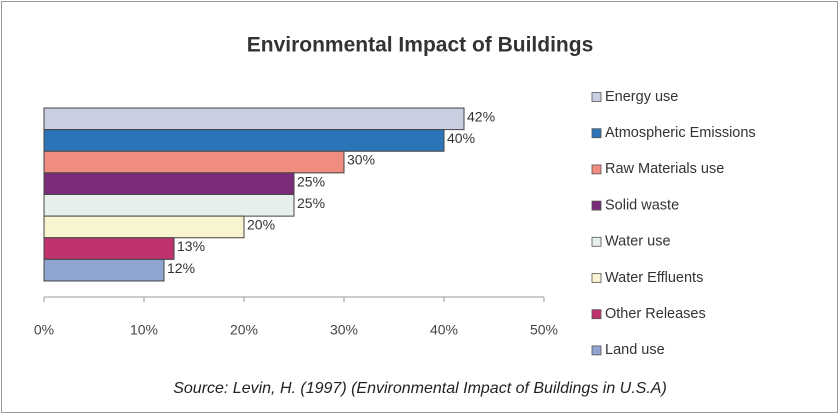  What do you see at coordinates (144, 330) in the screenshot?
I see `x-tick-label: 10%` at bounding box center [144, 330].